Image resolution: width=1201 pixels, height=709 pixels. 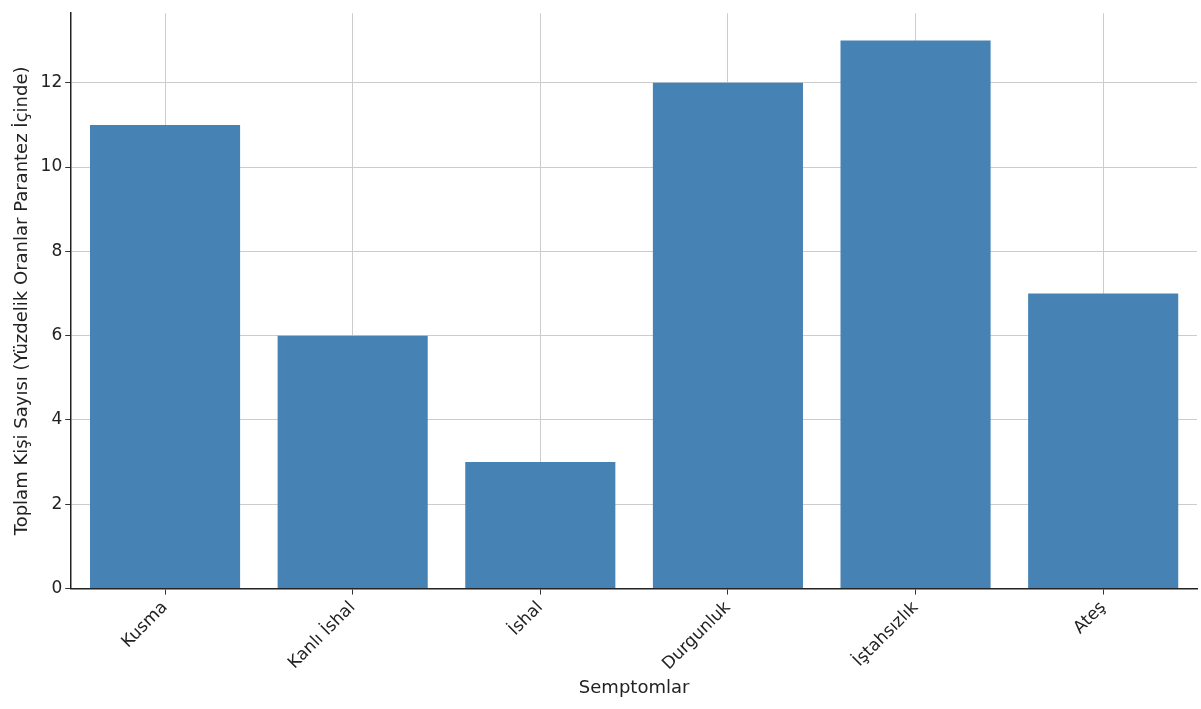 What do you see at coordinates (57, 502) in the screenshot?
I see `y-tick-label: 2` at bounding box center [57, 502].